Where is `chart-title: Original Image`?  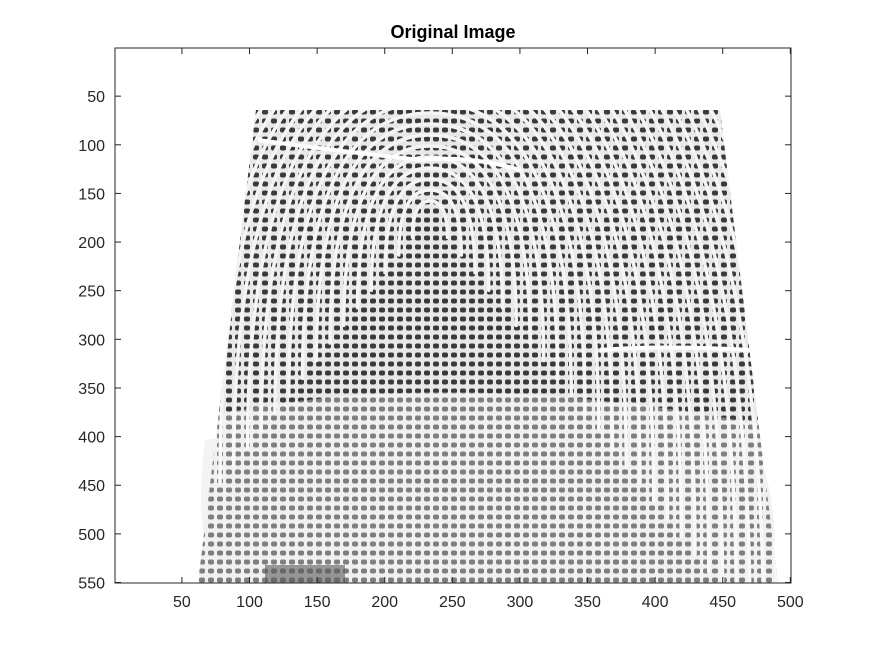 chart-title: Original Image is located at coordinates (452, 32).